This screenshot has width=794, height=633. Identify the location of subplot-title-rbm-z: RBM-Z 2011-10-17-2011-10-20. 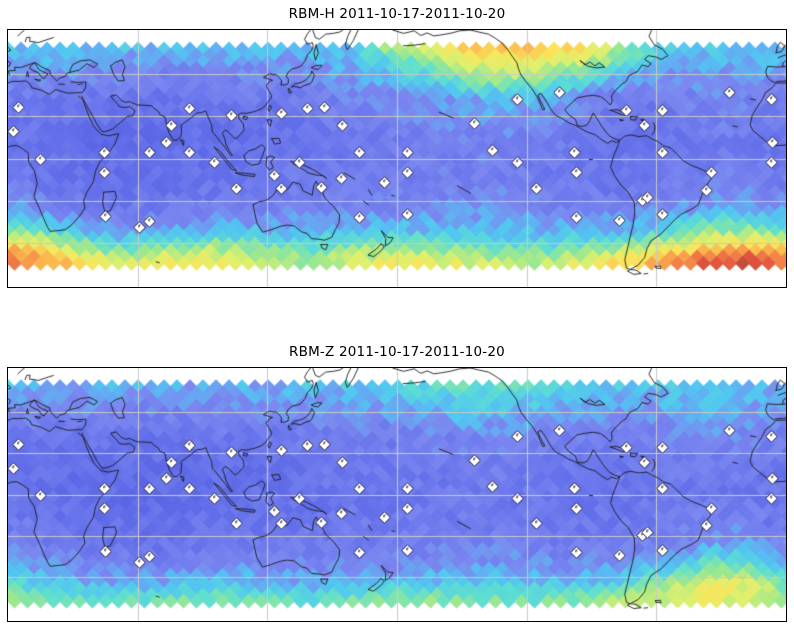
(397, 352).